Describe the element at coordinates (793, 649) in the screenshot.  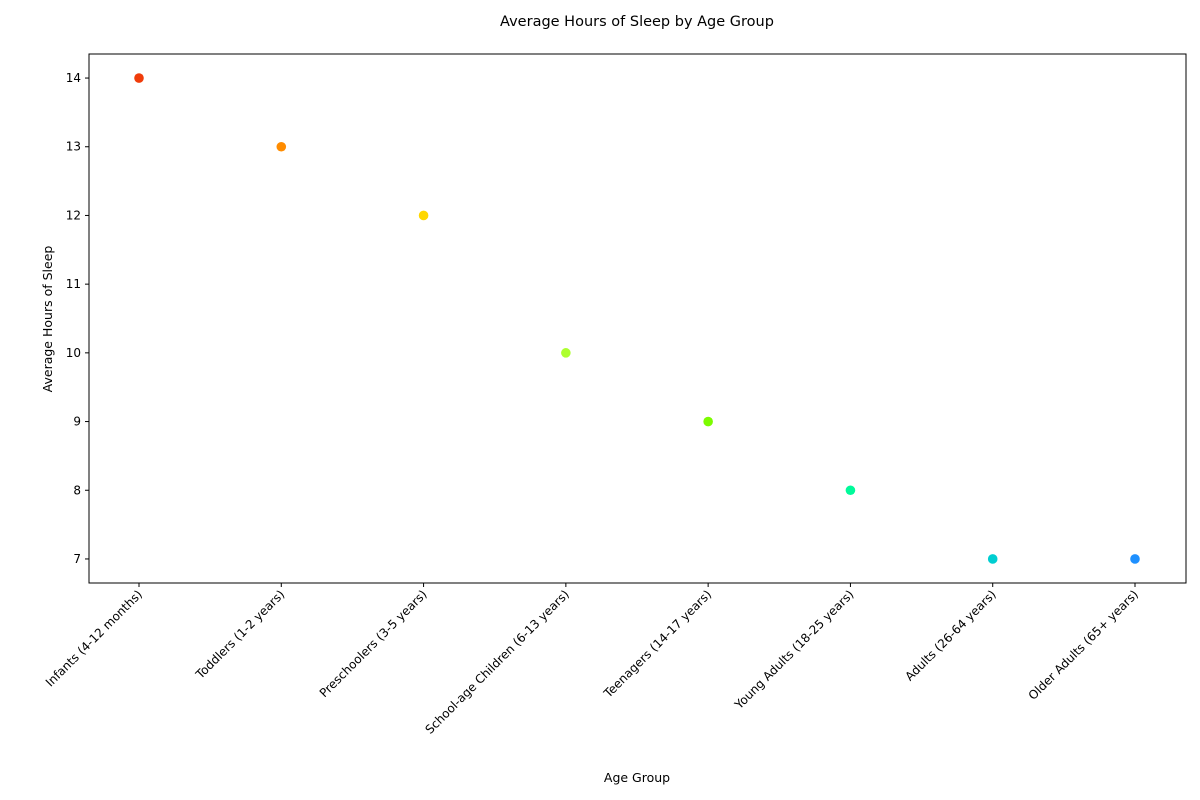
I see `x-tick-label: Young Adults (18-25 years)` at that location.